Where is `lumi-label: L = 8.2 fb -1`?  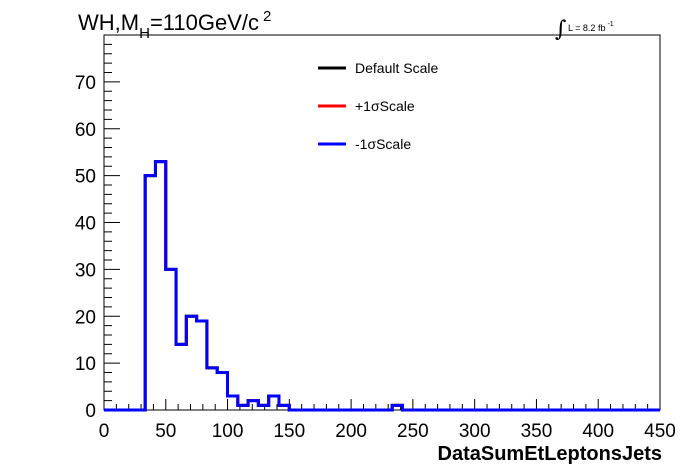 lumi-label: L = 8.2 fb -1 is located at coordinates (591, 27).